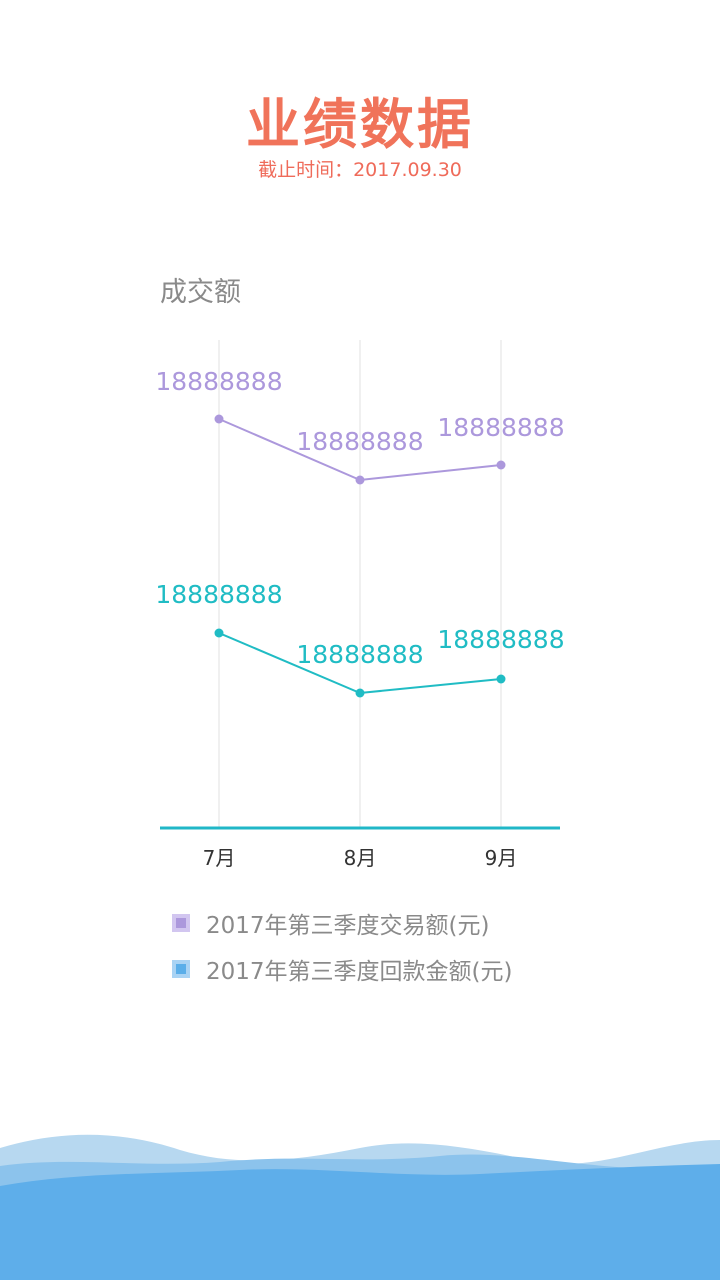 The width and height of the screenshot is (720, 1280). I want to click on legend-item-transaction: 2017年第三季度交易额(元), so click(342, 923).